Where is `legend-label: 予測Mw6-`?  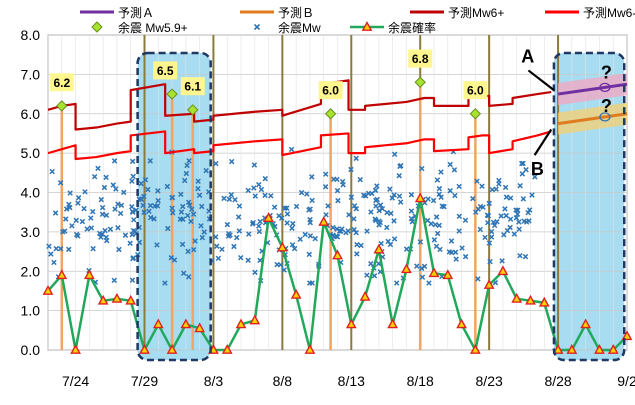 legend-label: 予測Mw6- is located at coordinates (609, 13).